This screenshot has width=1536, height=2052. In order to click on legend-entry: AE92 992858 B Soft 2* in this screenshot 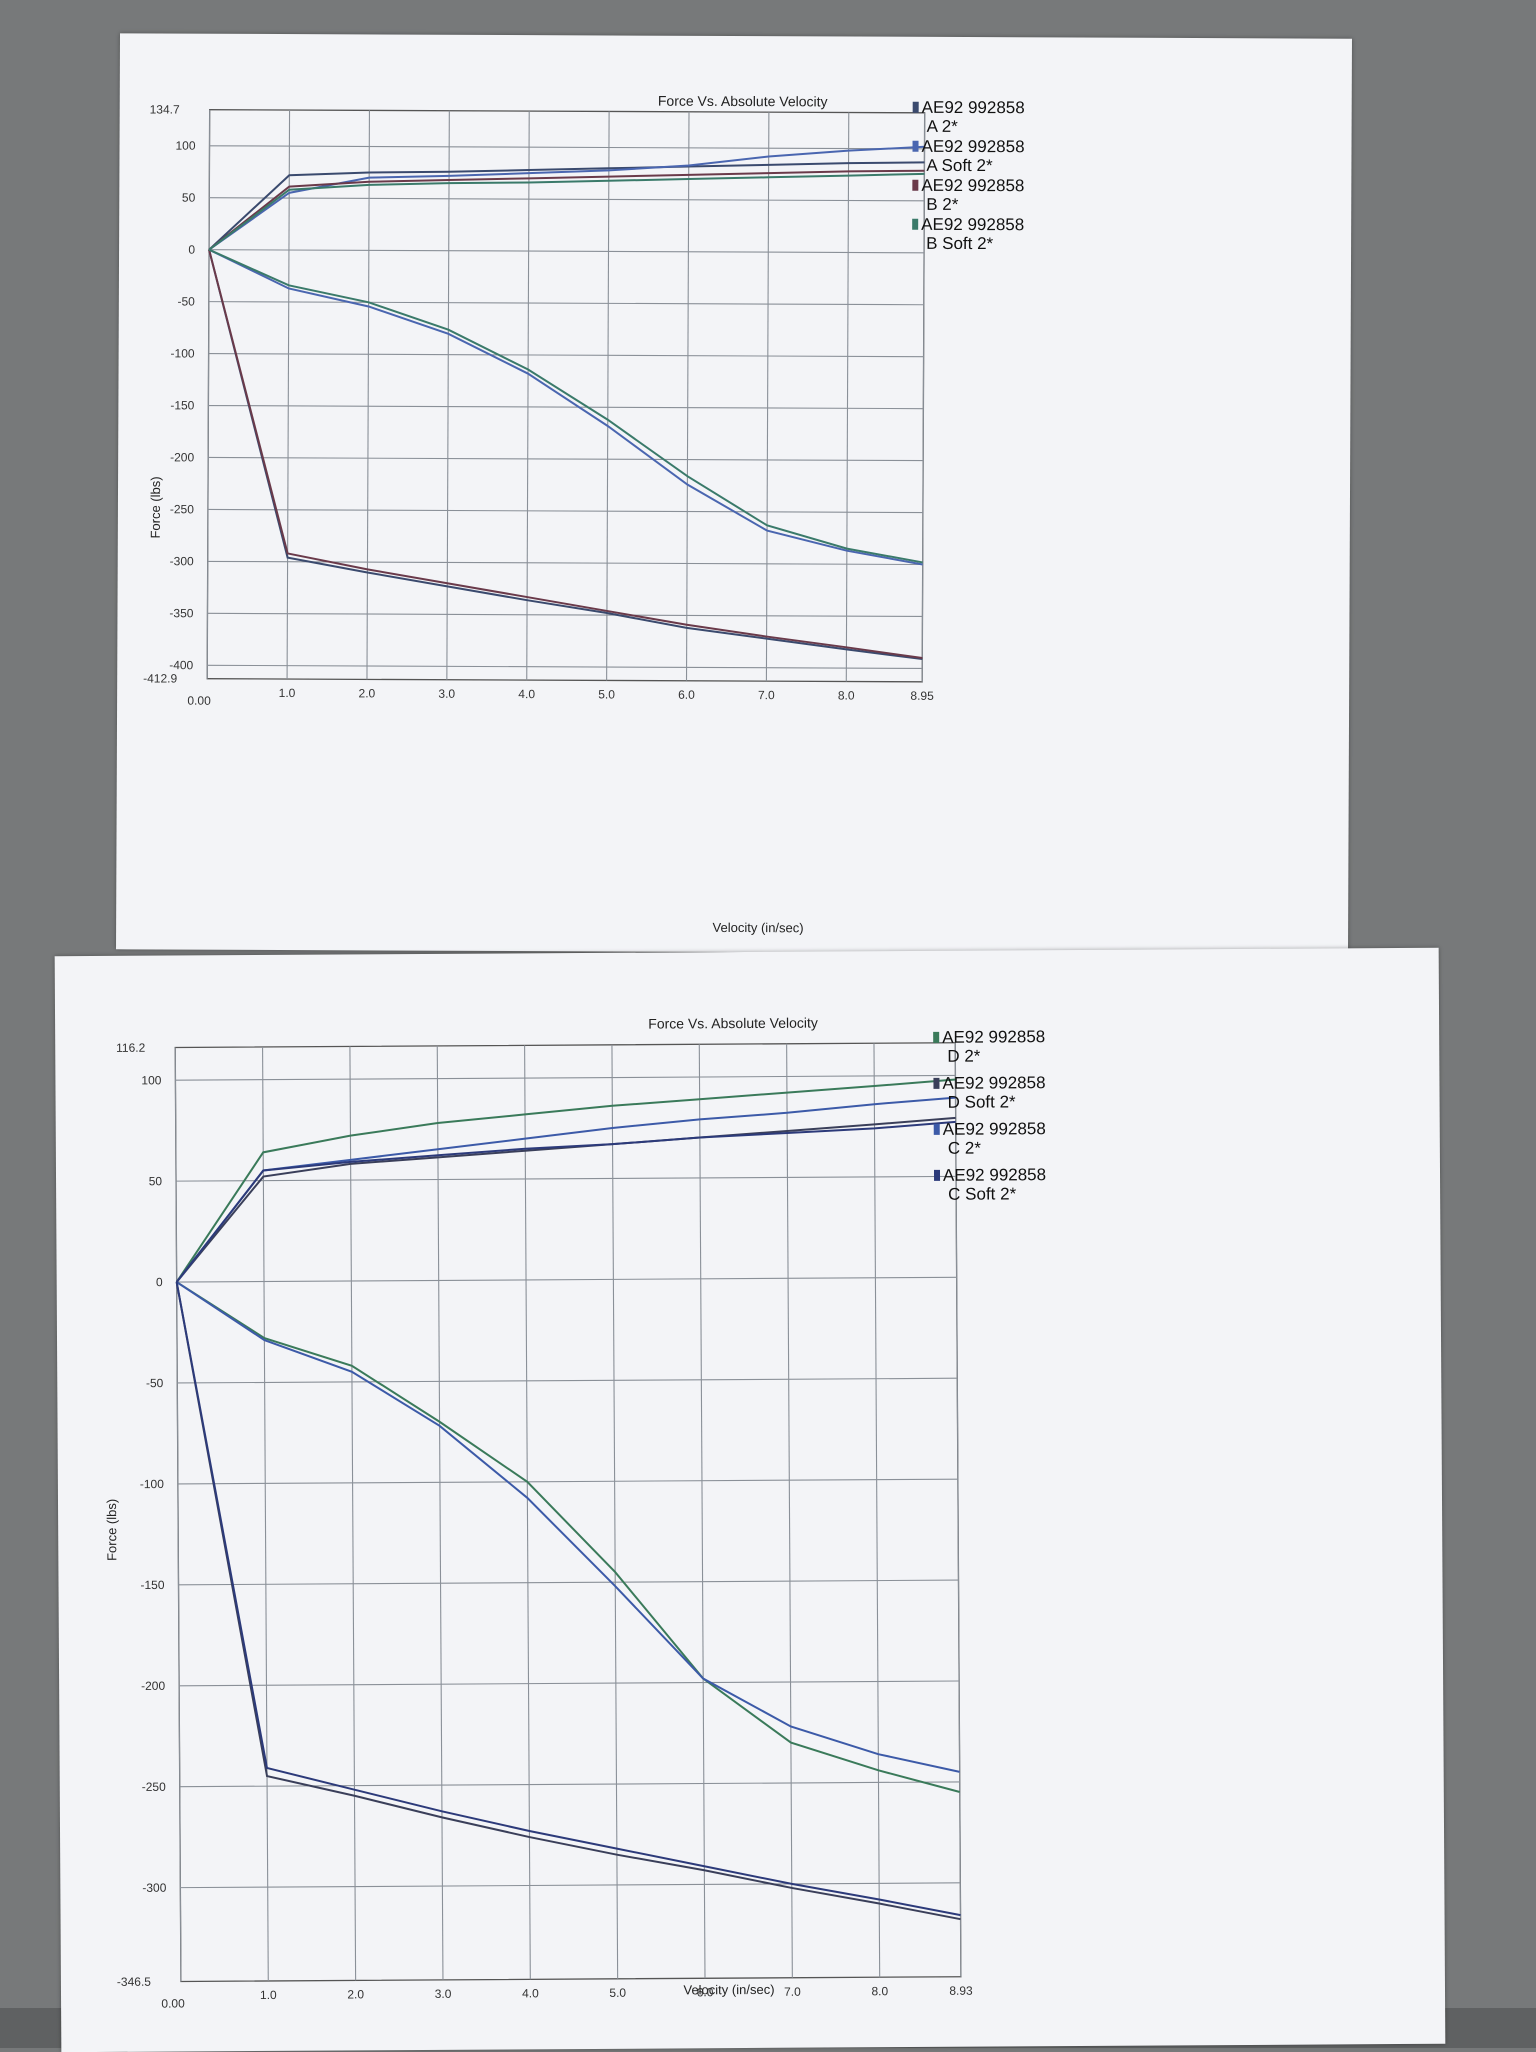, I will do `click(972, 234)`.